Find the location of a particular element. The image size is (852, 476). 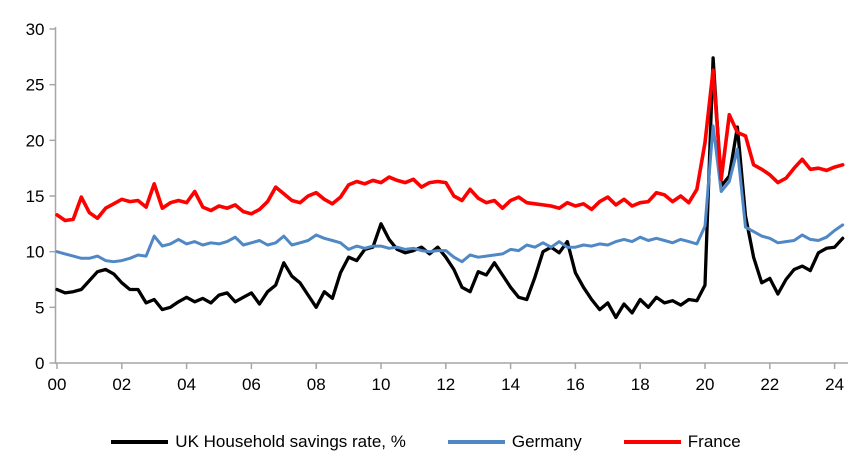

x-axis-label: 04 is located at coordinates (186, 384).